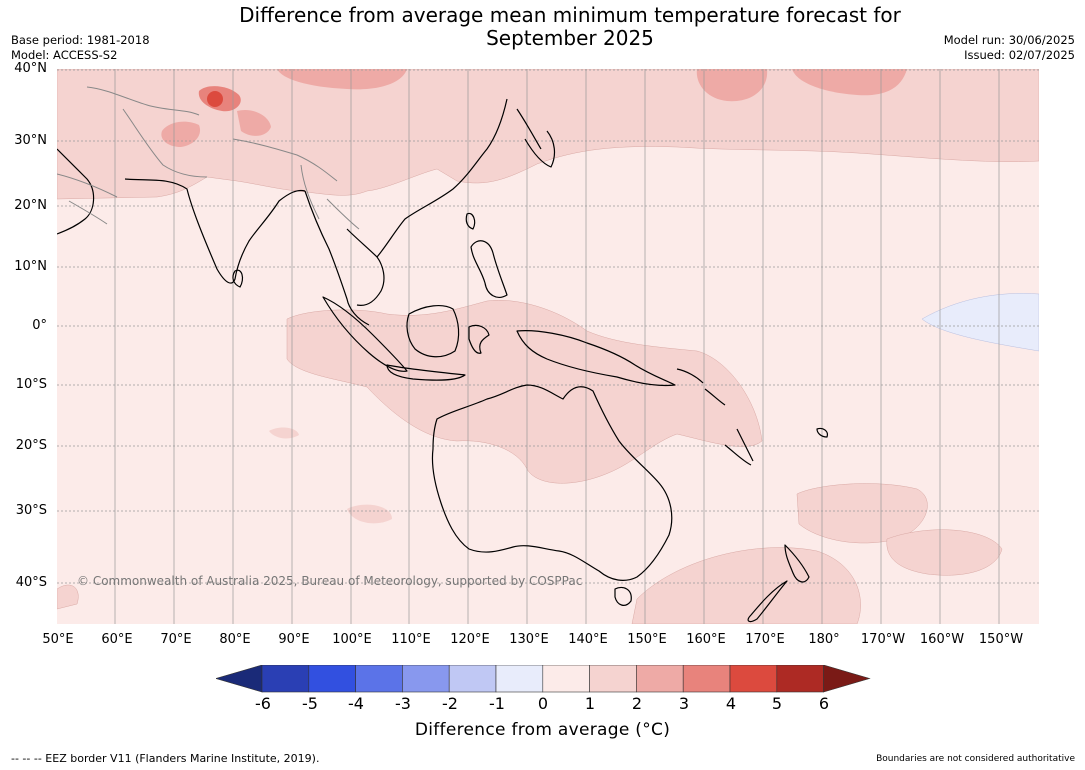 The width and height of the screenshot is (1085, 770). What do you see at coordinates (352, 639) in the screenshot?
I see `lon-label-100e: 100°E` at bounding box center [352, 639].